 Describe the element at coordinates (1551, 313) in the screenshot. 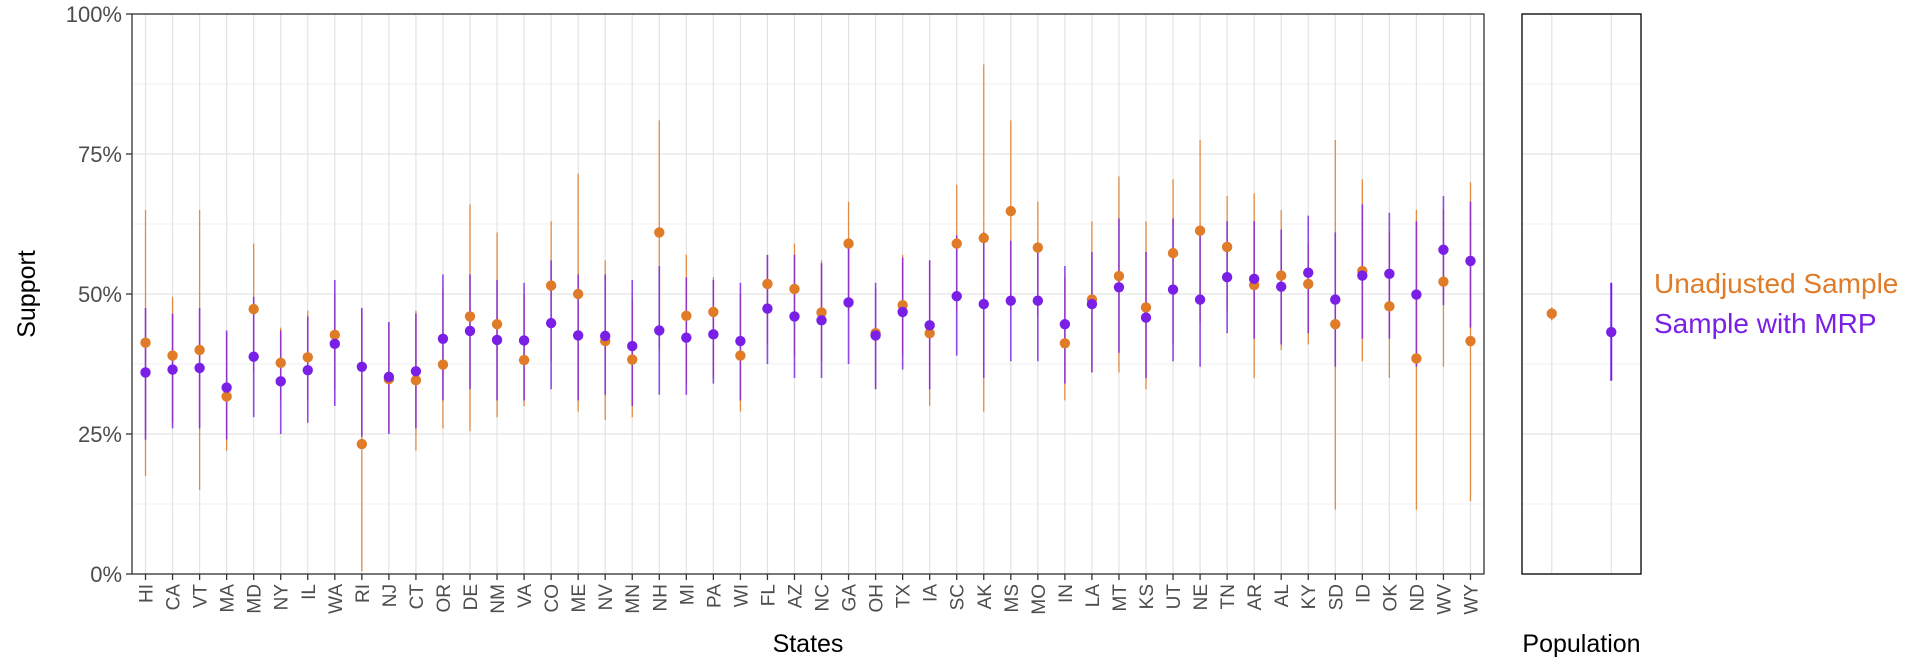

I see `population-unadjusted-point` at that location.